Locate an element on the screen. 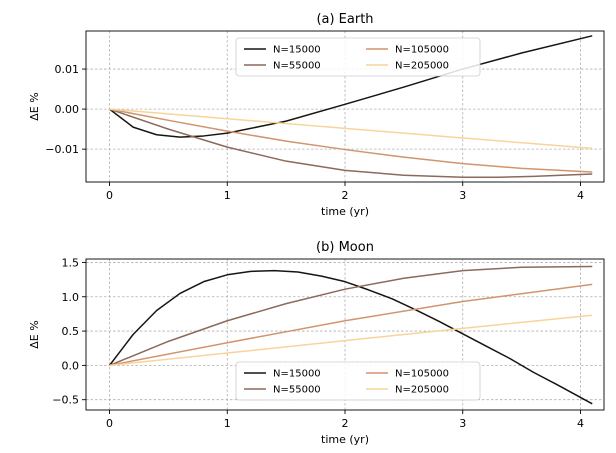 The height and width of the screenshot is (453, 616). y-tick-label: 0.00 is located at coordinates (67, 109).